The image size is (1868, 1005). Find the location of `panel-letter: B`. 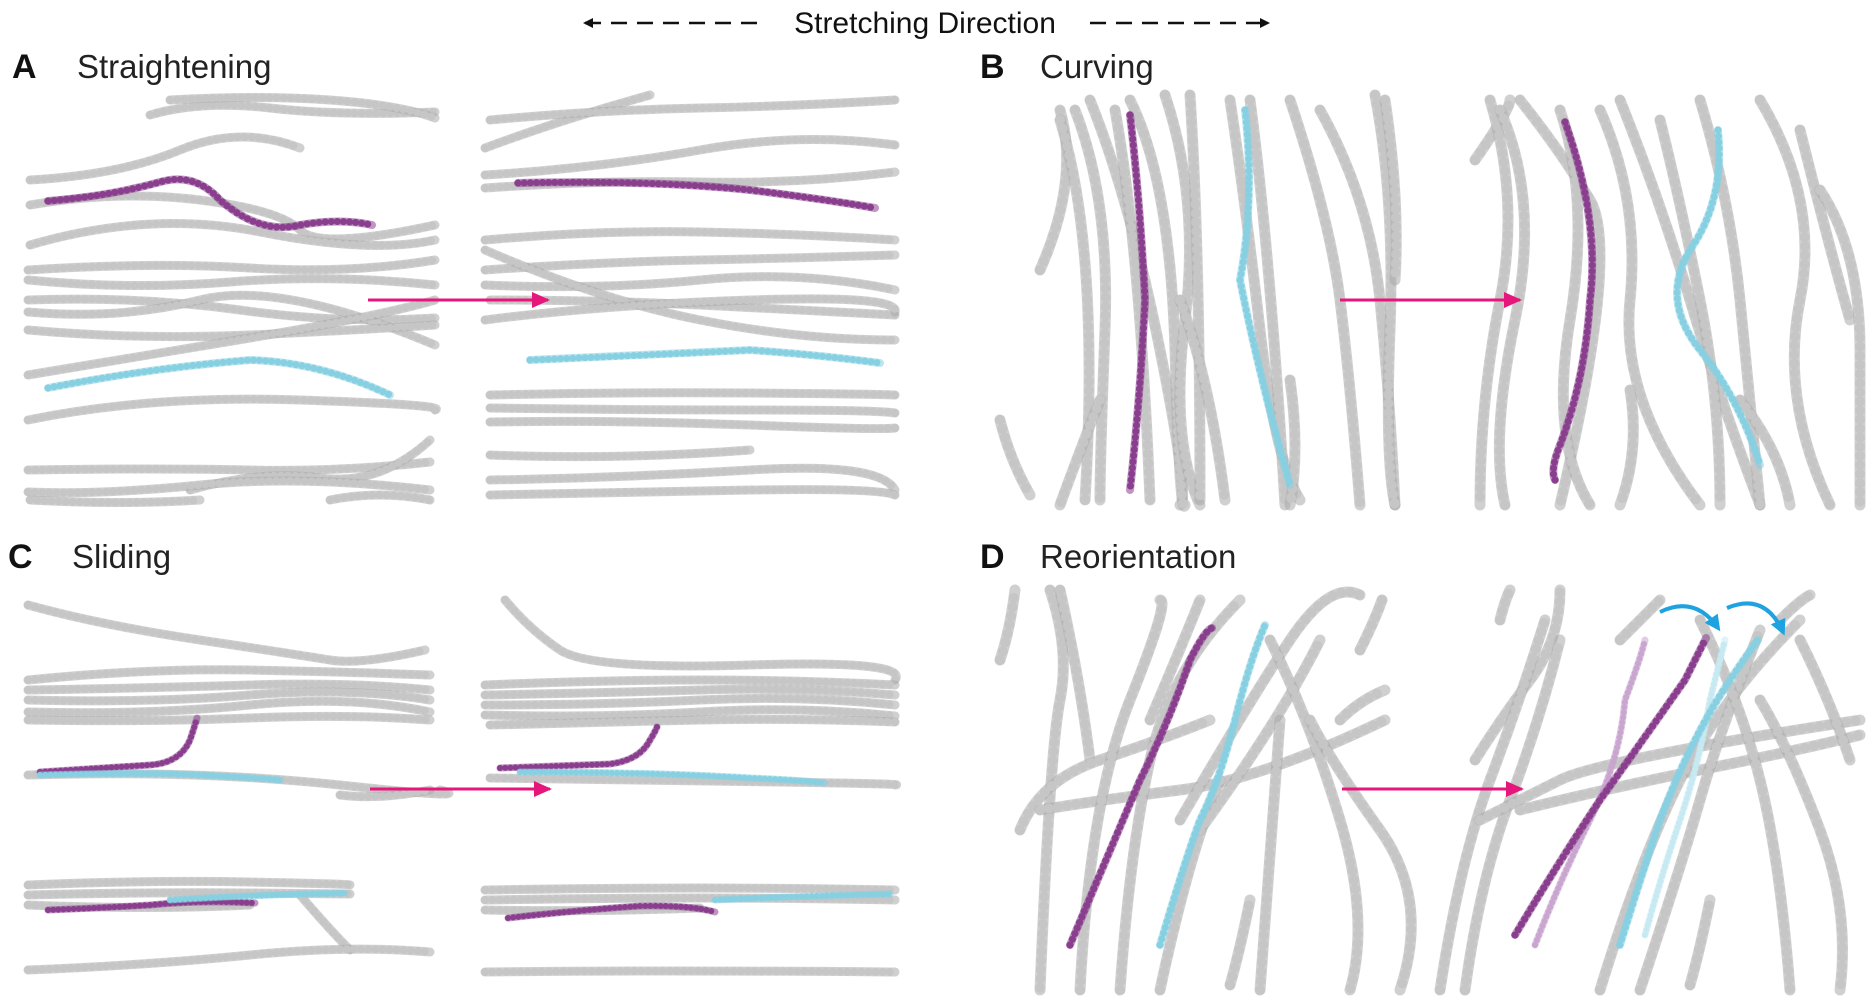

panel-letter: B is located at coordinates (992, 67).